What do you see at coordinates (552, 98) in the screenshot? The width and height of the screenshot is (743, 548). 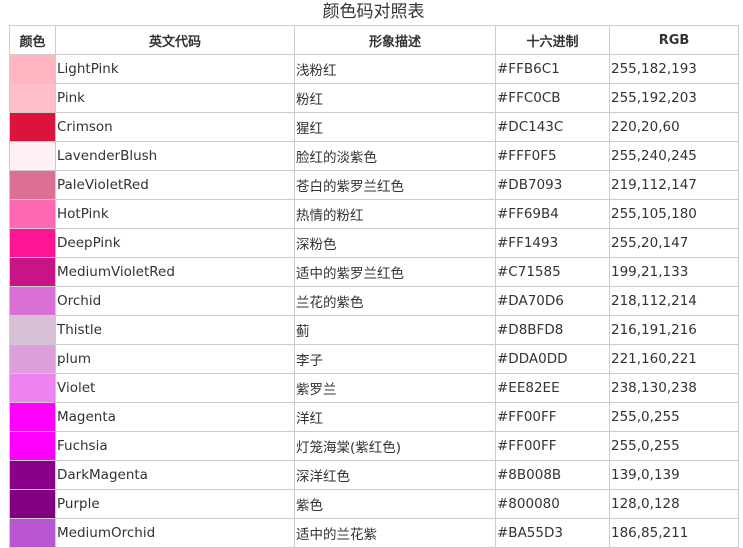 I see `hex-code: #FFC0CB` at bounding box center [552, 98].